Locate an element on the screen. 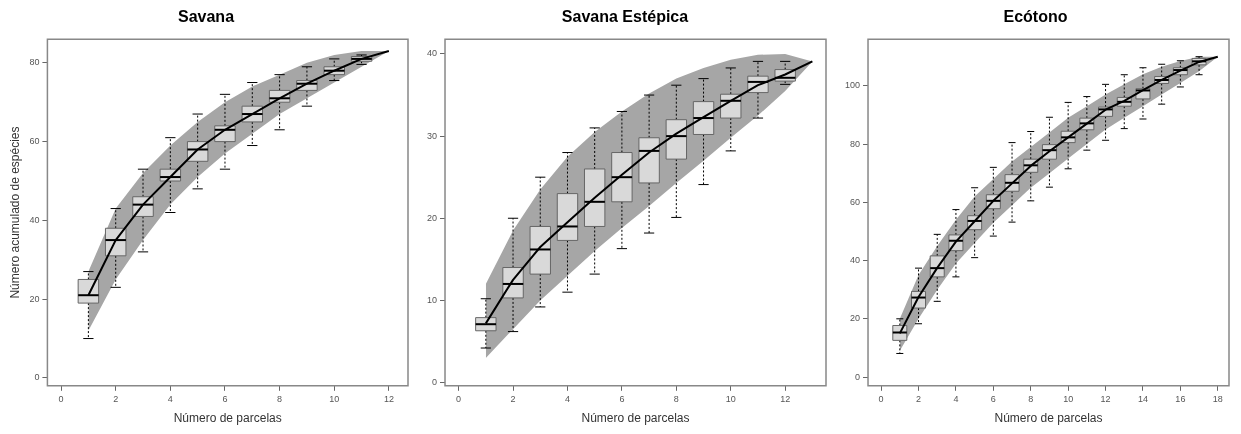 Image resolution: width=1241 pixels, height=434 pixels. y-axis-title: Número acumulado de espécies is located at coordinates (14, 212).